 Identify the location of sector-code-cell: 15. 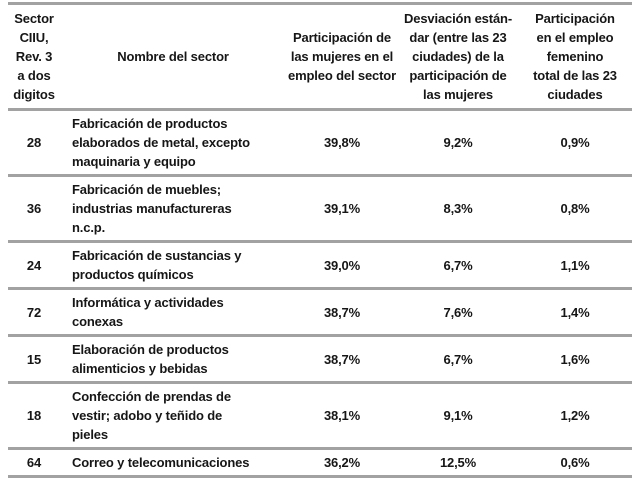
(34, 359).